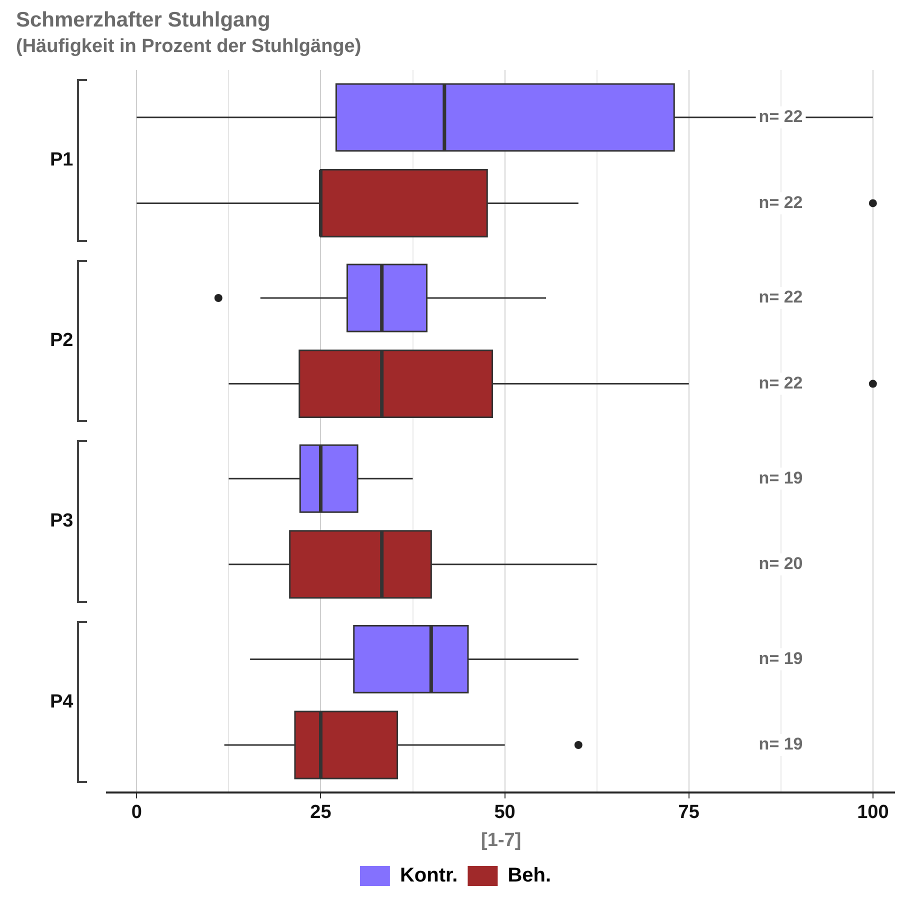 This screenshot has height=914, width=903. Describe the element at coordinates (429, 875) in the screenshot. I see `legend-label: Kontr.` at that location.